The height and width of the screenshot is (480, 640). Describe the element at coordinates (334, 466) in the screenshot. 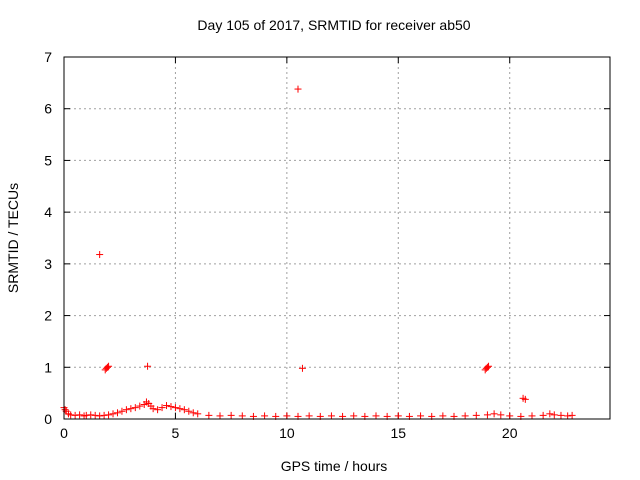

I see `x-axis-label: GPS time / hours` at that location.